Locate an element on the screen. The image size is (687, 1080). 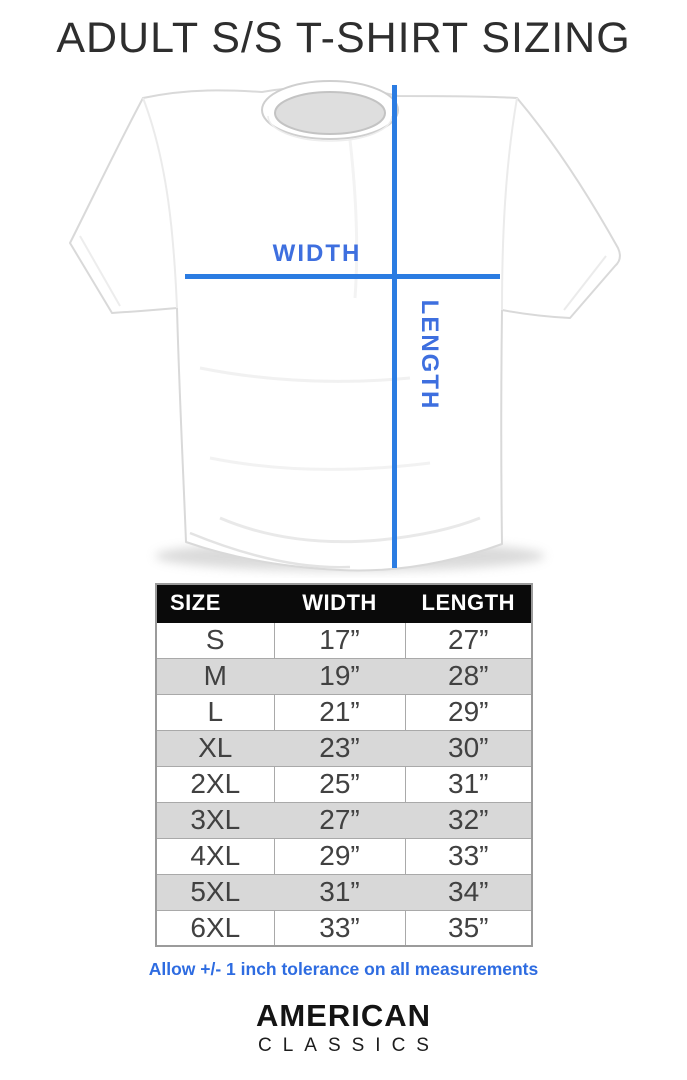
width-cell: 27” is located at coordinates (339, 820).